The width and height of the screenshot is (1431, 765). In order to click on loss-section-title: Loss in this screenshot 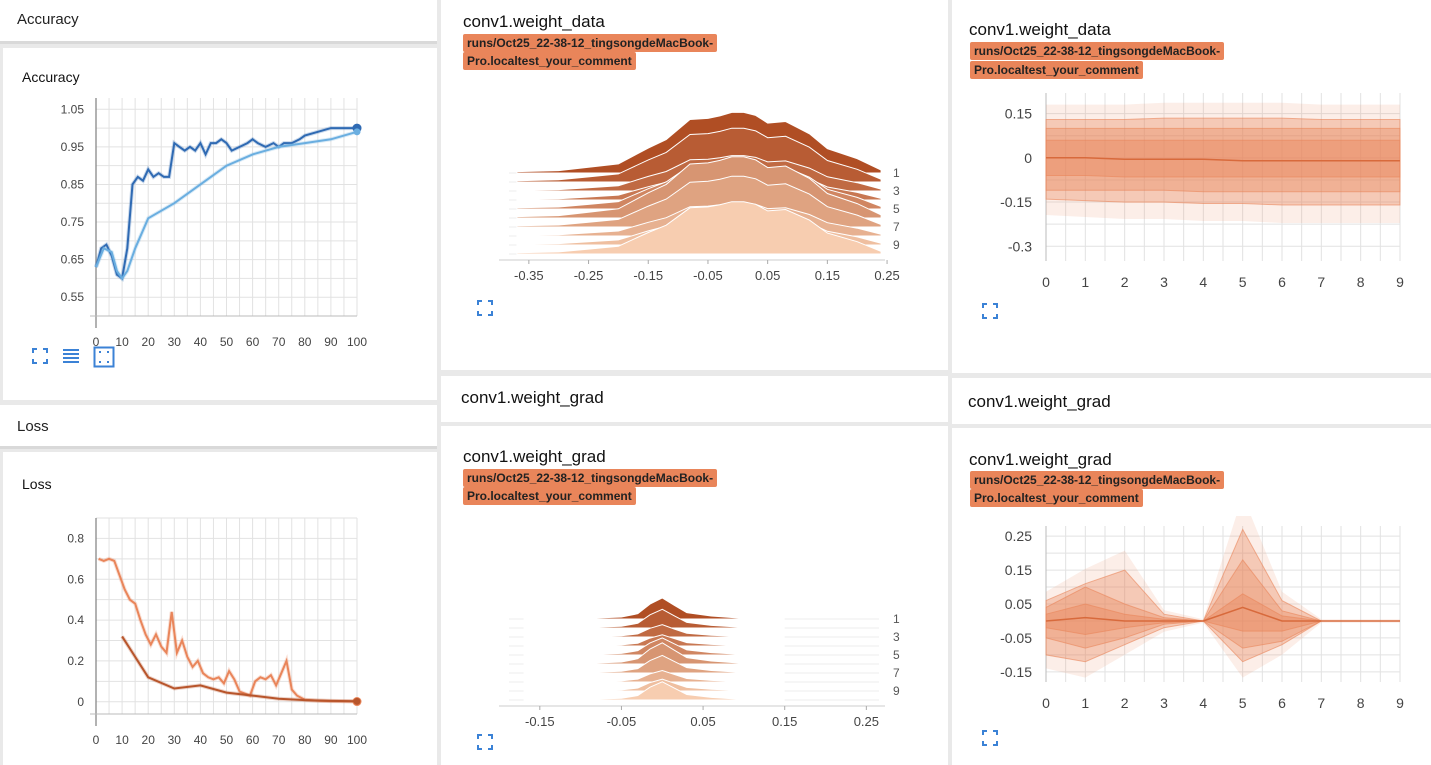, I will do `click(33, 426)`.